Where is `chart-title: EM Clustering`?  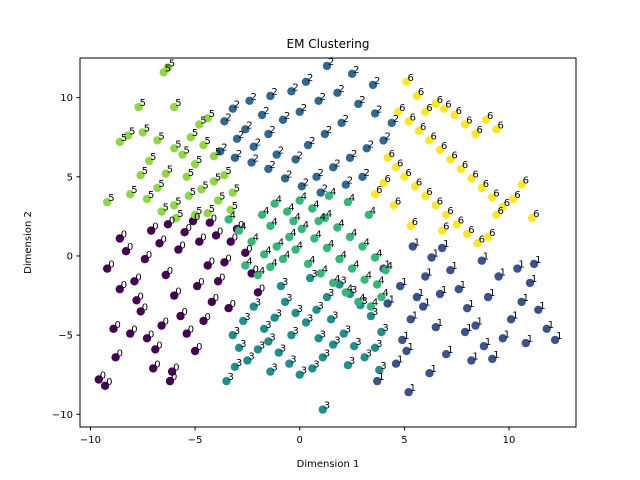 chart-title: EM Clustering is located at coordinates (328, 44).